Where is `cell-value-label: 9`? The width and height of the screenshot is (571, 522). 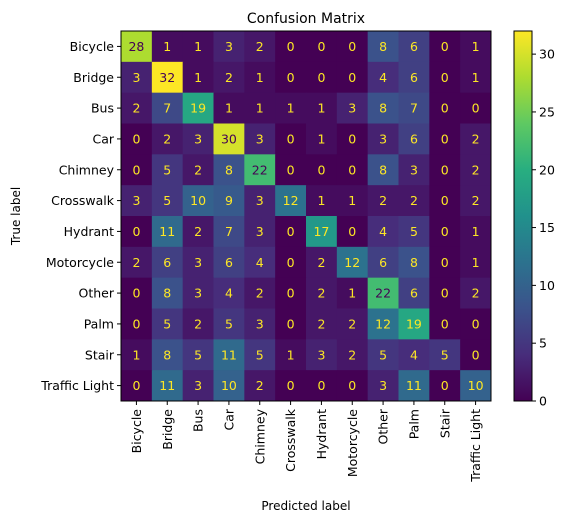
cell-value-label: 9 is located at coordinates (229, 200).